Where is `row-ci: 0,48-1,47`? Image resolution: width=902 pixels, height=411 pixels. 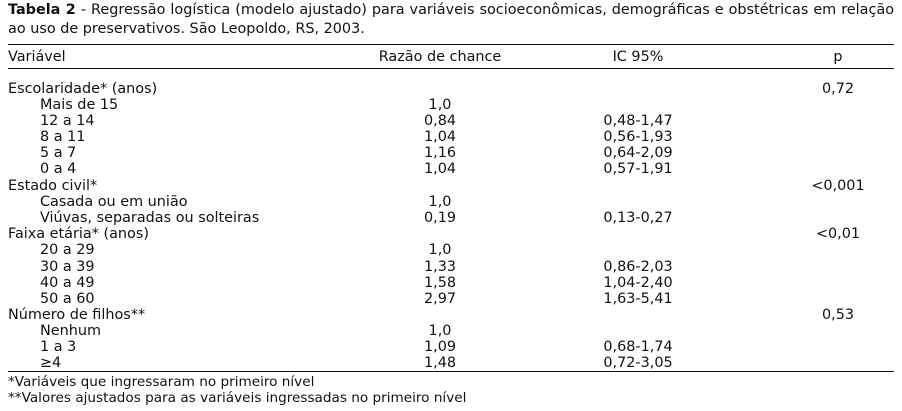 row-ci: 0,48-1,47 is located at coordinates (638, 121).